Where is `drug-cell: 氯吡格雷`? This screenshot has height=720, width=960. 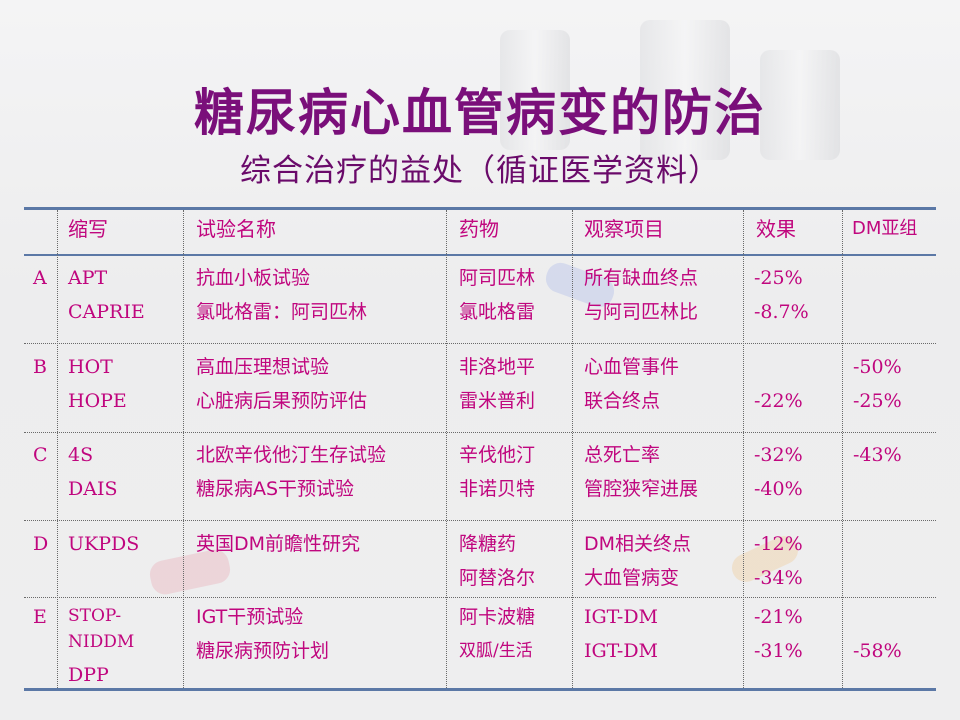 drug-cell: 氯吡格雷 is located at coordinates (497, 312).